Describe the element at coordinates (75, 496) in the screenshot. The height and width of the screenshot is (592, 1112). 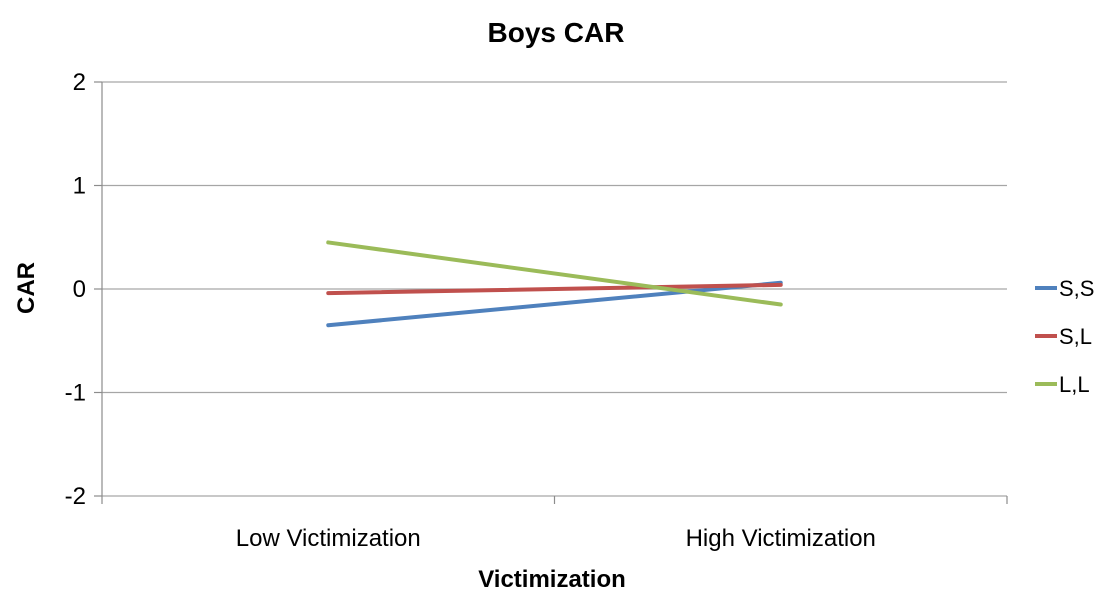
I see `y-tick-label: -2` at that location.